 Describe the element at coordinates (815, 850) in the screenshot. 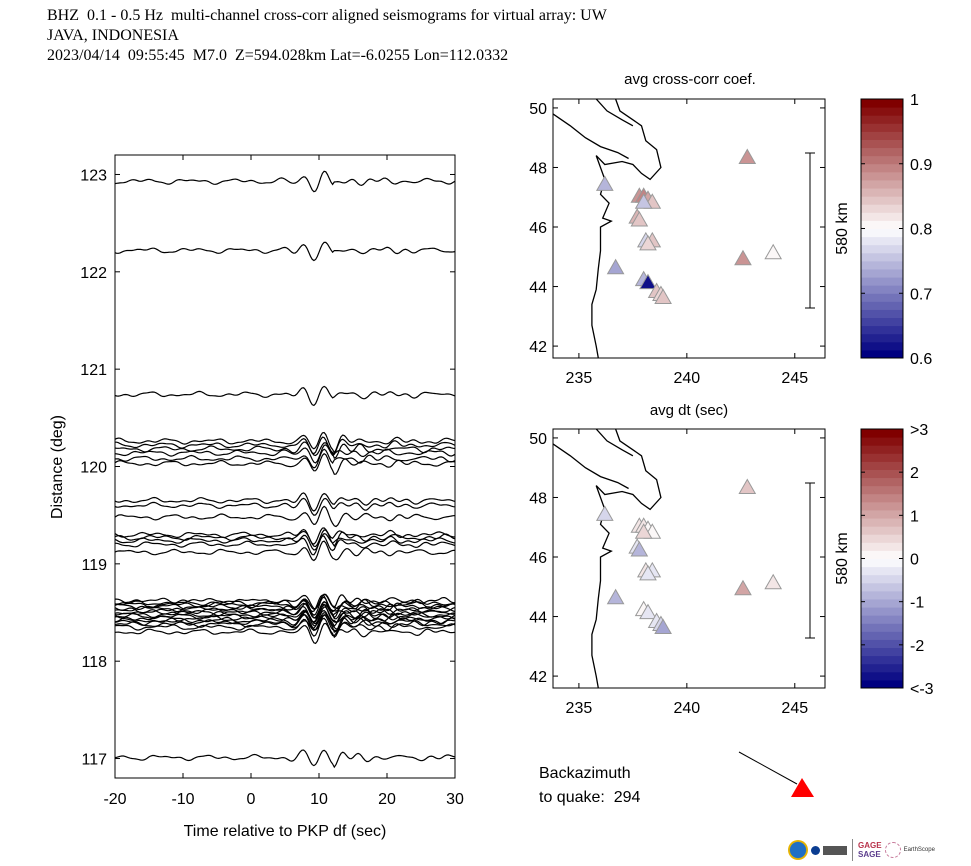

I see `nasa-logo-icon` at that location.